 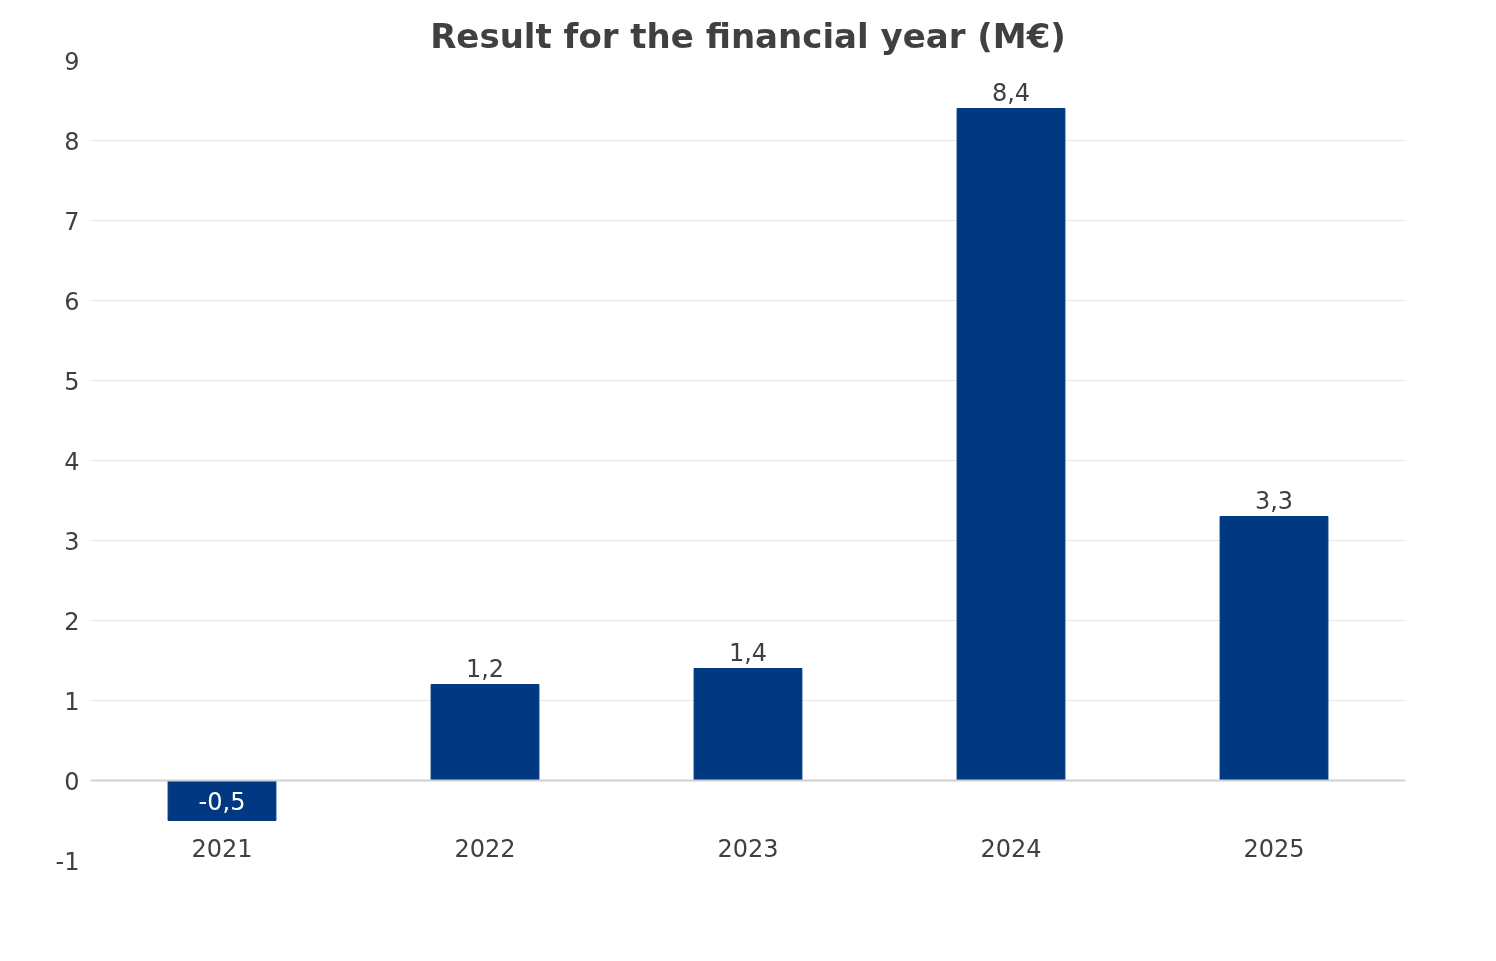 I want to click on data-label: 1,2, so click(x=485, y=668).